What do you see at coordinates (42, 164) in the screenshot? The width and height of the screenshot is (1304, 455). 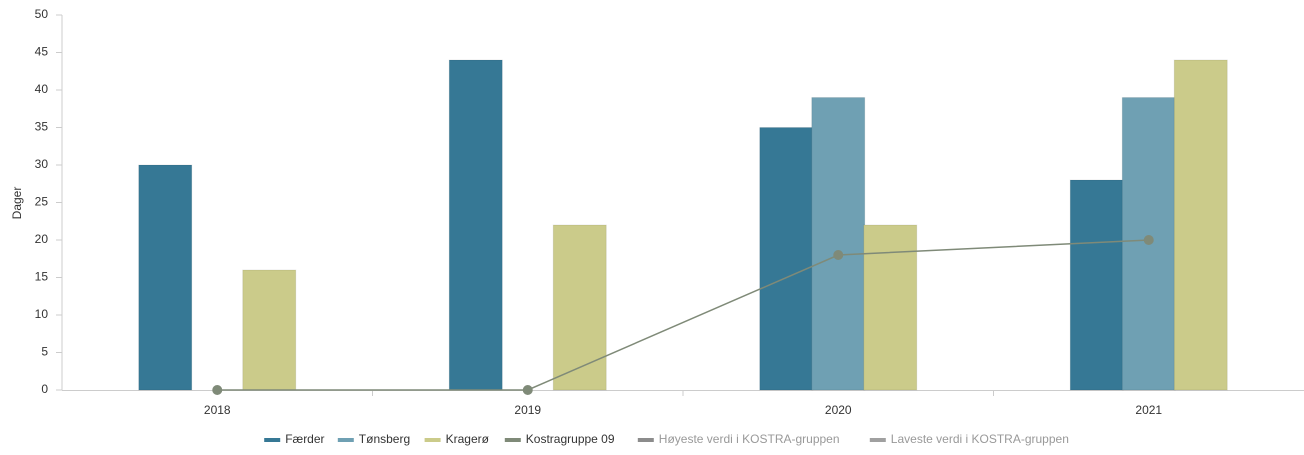 I see `y-tick-label: 30` at bounding box center [42, 164].